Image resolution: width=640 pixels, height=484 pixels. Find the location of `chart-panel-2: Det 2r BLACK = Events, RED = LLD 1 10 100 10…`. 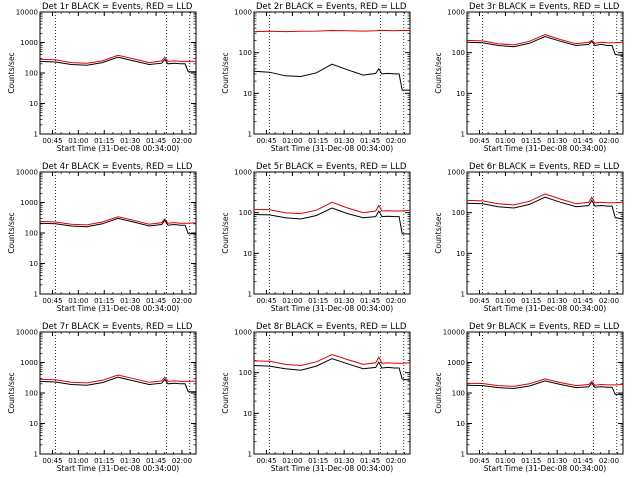

chart-panel-2: Det 2r BLACK = Events, RED = LLD 1 10 100 10… is located at coordinates (316, 77).